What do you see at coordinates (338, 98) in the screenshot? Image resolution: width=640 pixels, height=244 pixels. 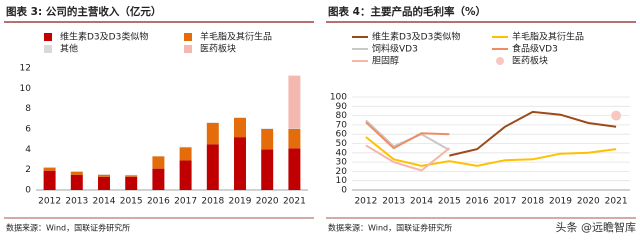 I see `y-tick-label: 100` at bounding box center [338, 98].